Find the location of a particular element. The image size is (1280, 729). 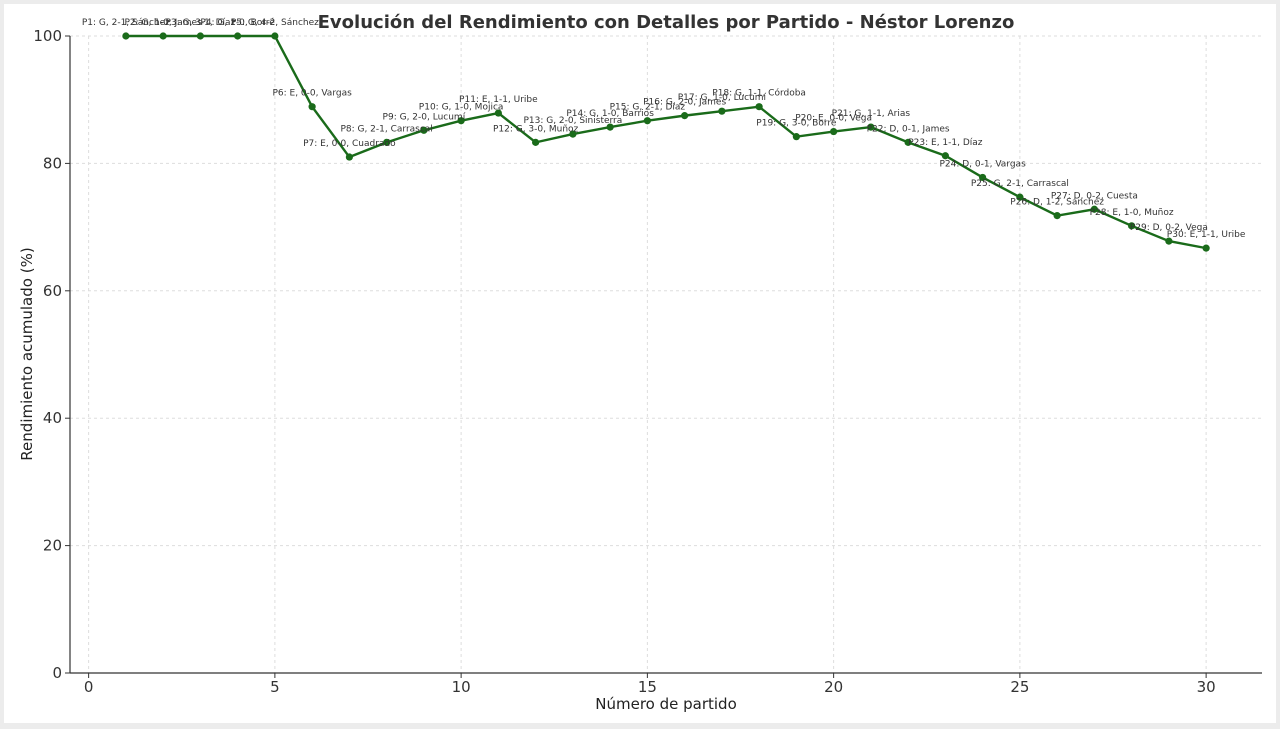

point-annotation: P20: E, 0-0, Vega is located at coordinates (833, 119).